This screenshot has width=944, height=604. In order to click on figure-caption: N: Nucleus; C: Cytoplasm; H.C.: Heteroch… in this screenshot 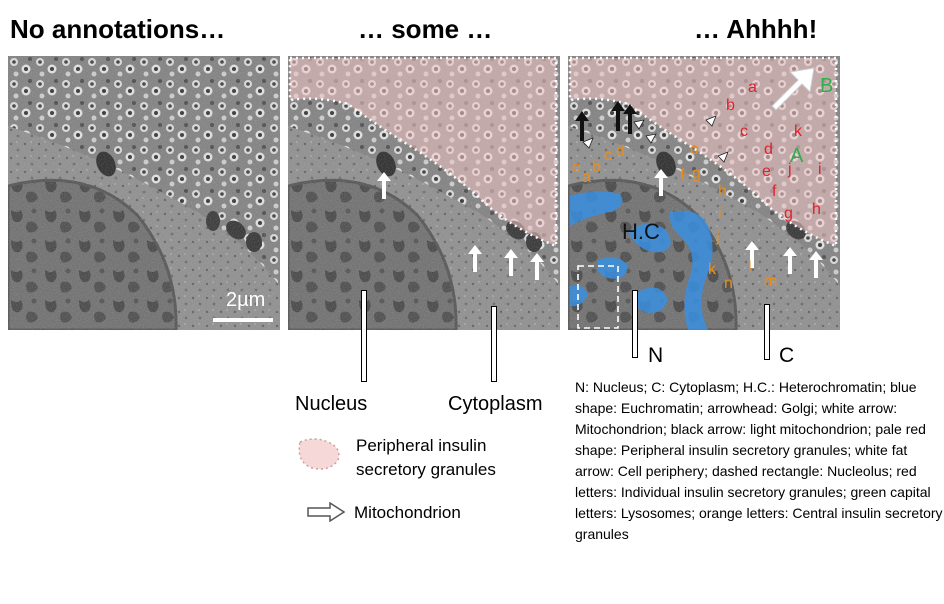, I will do `click(759, 460)`.